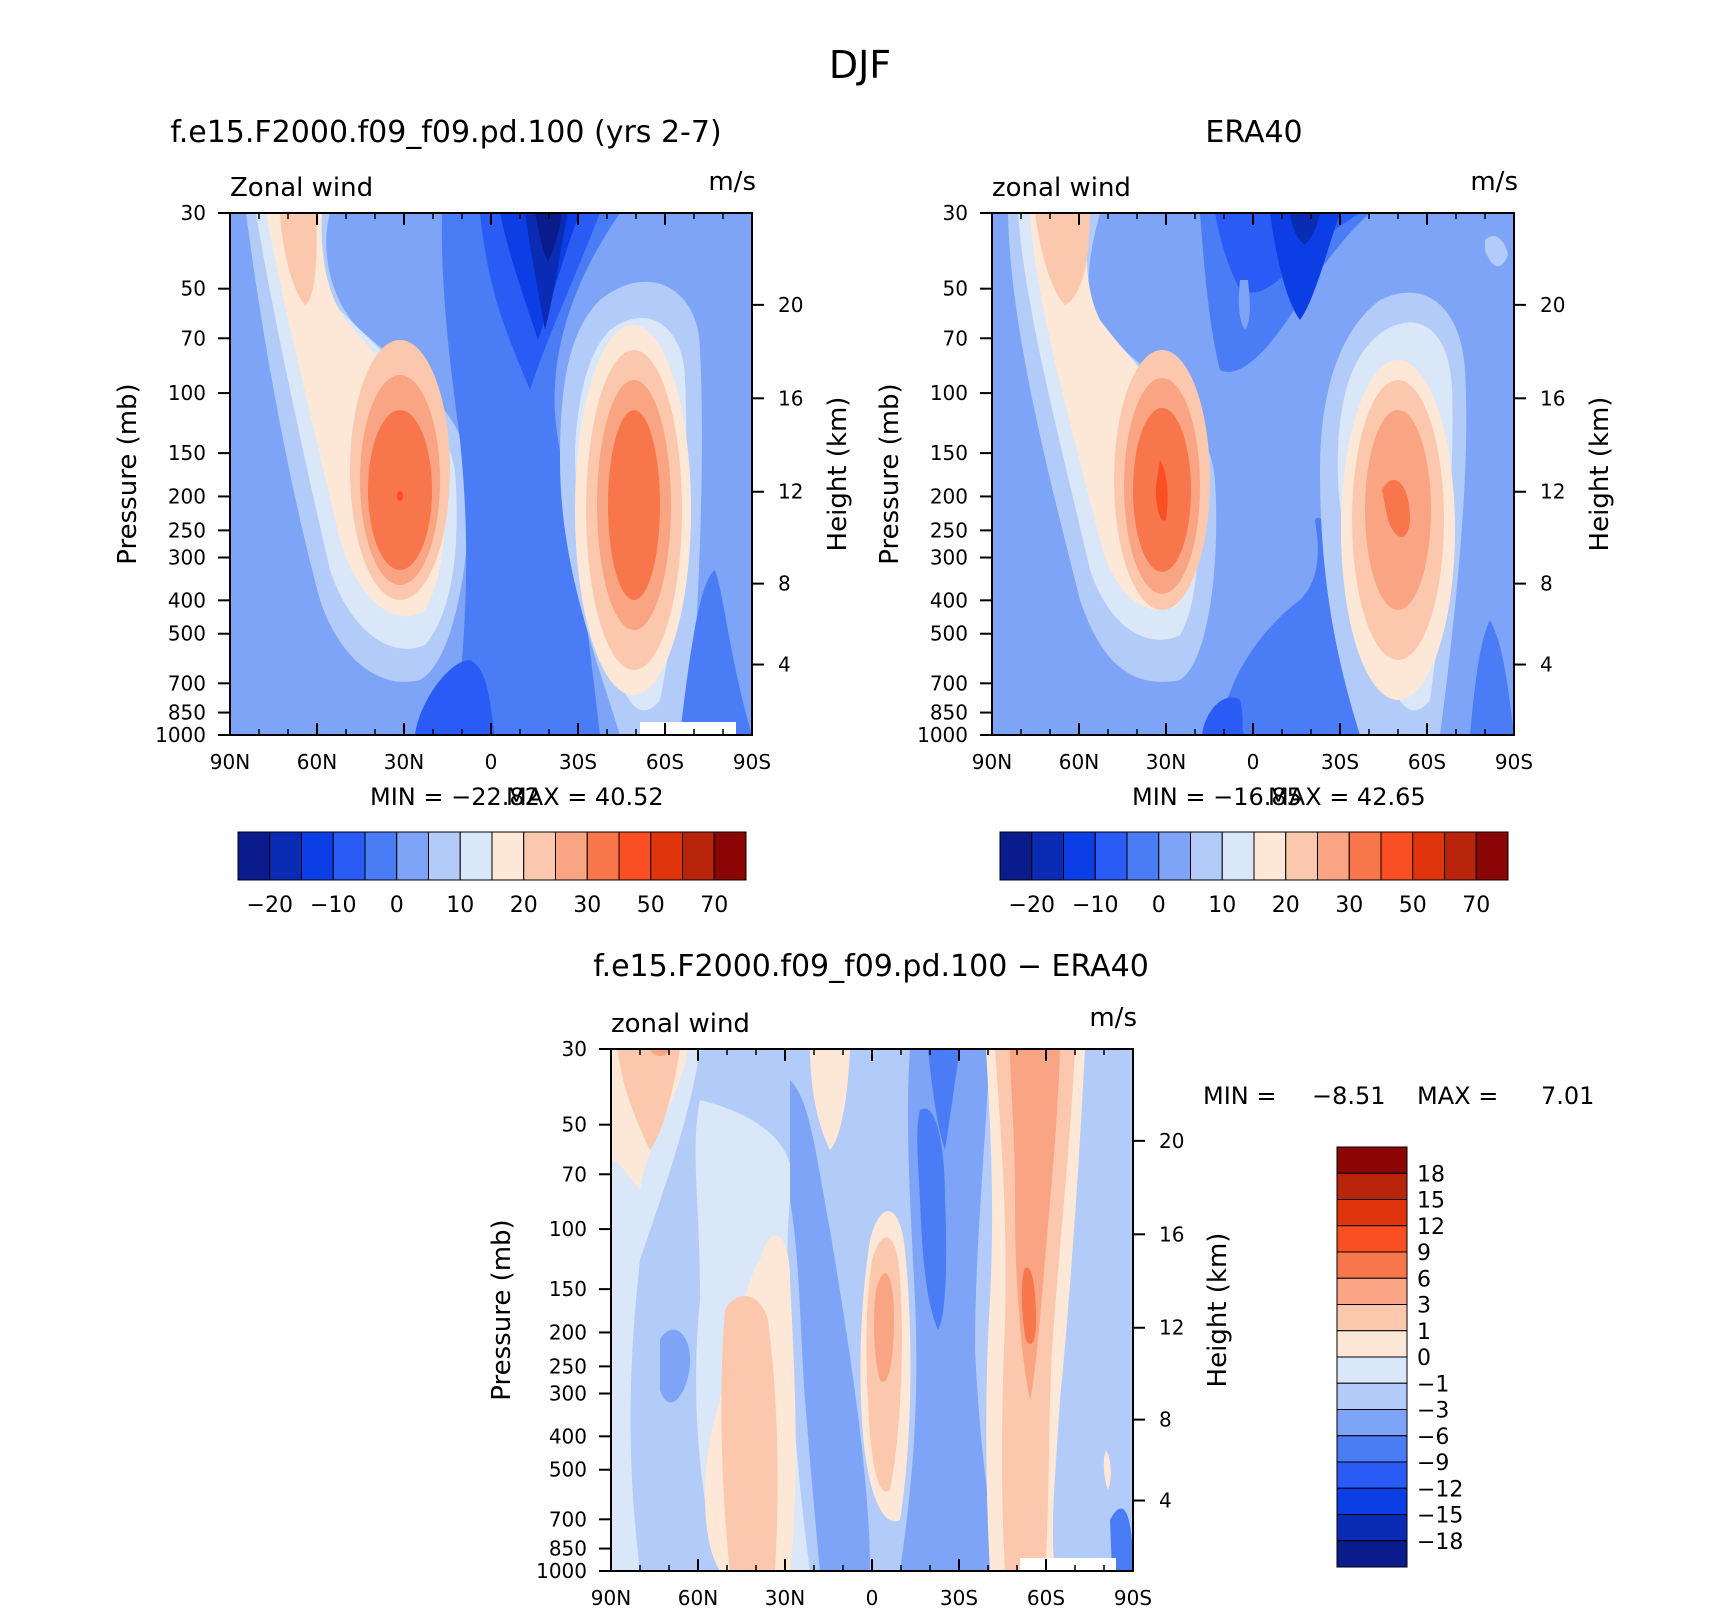 The image size is (1710, 1611). What do you see at coordinates (1433, 1411) in the screenshot?
I see `colorbar-tick-label: −3` at bounding box center [1433, 1411].